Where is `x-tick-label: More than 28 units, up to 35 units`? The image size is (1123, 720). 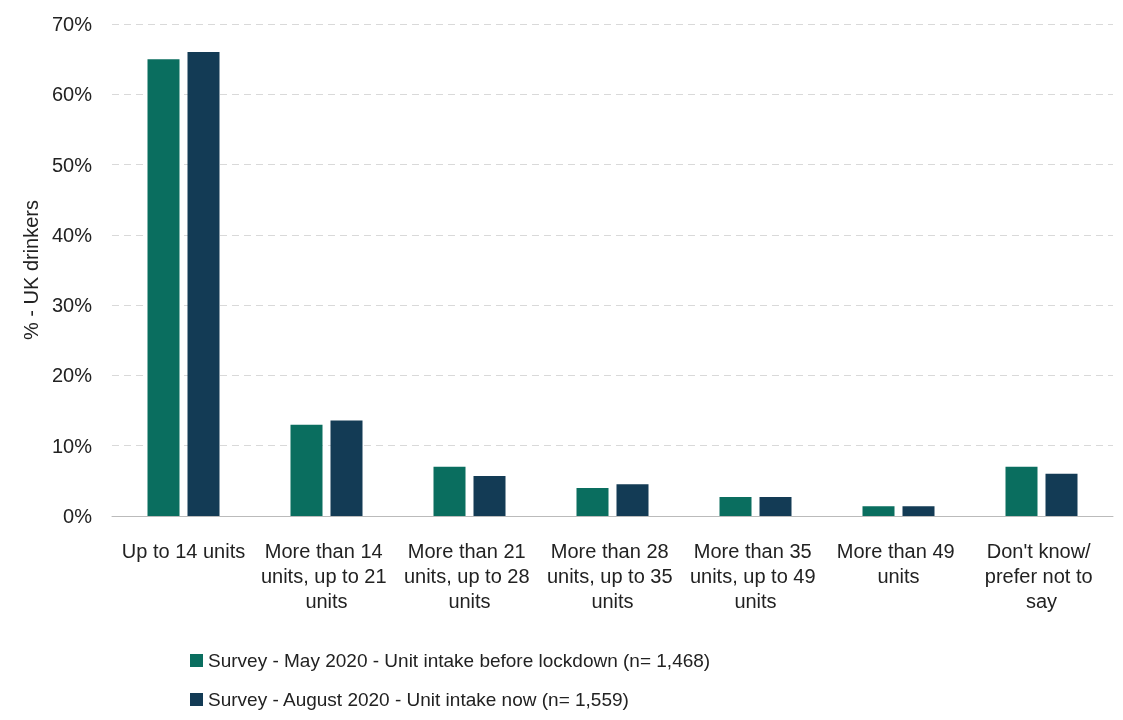 x-tick-label: More than 28 units, up to 35 units is located at coordinates (612, 575).